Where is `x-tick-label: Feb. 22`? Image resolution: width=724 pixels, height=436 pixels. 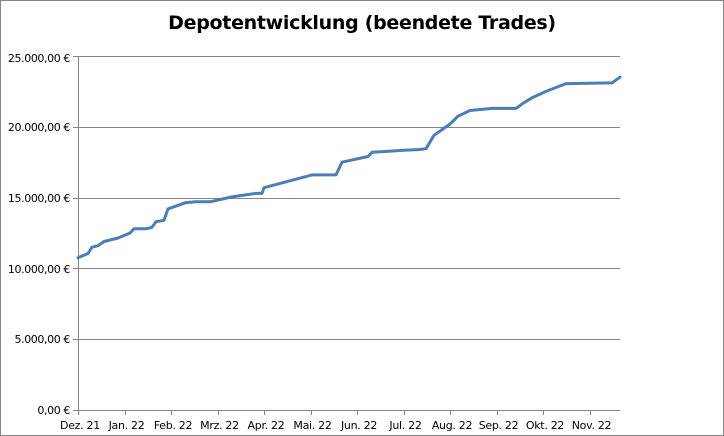 x-tick-label: Feb. 22 is located at coordinates (173, 425).